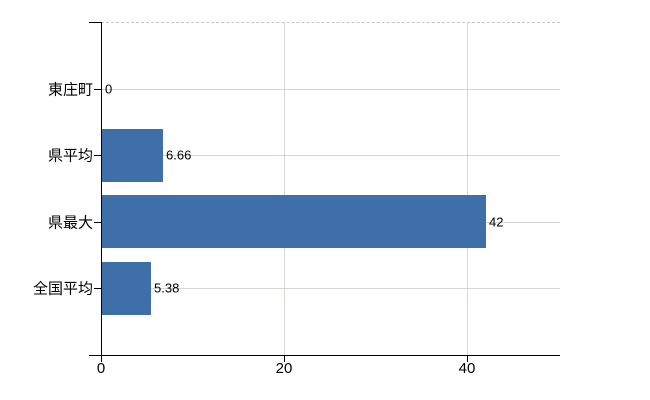 The image size is (650, 400). I want to click on category-label: 全国平均, so click(62, 289).